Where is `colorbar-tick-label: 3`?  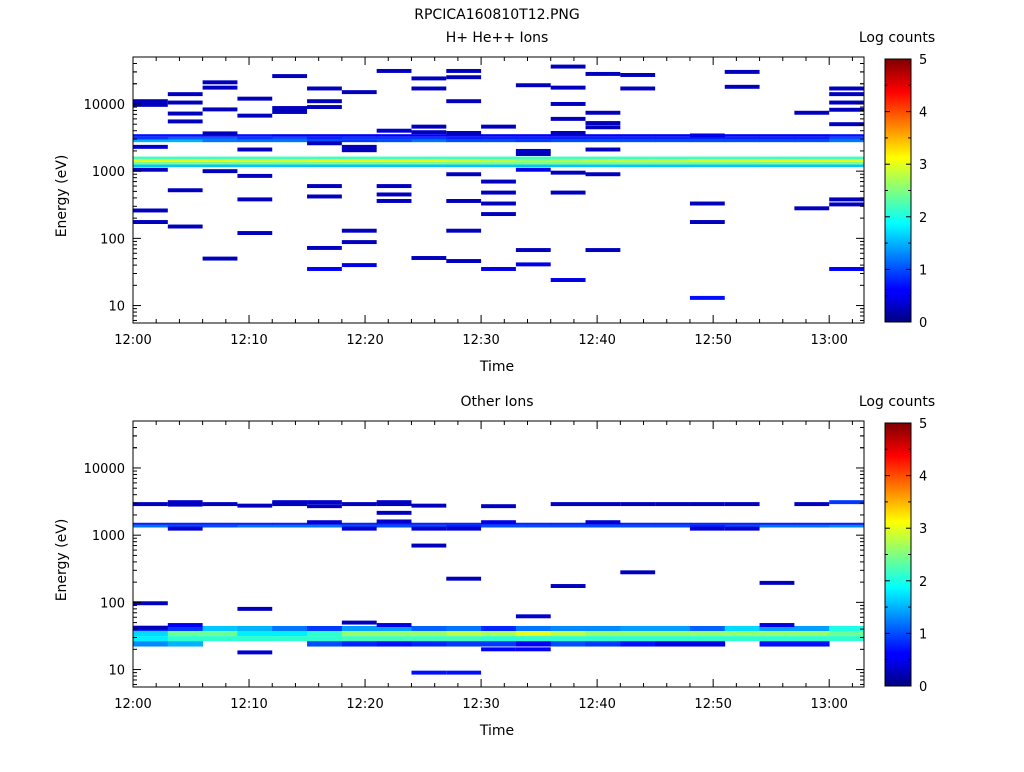
colorbar-tick-label: 3 is located at coordinates (923, 165).